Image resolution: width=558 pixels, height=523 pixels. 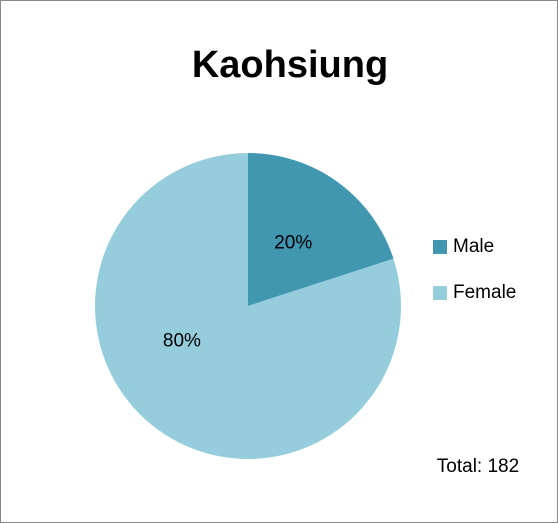 I want to click on chart-title: Kaohsiung, so click(x=290, y=65).